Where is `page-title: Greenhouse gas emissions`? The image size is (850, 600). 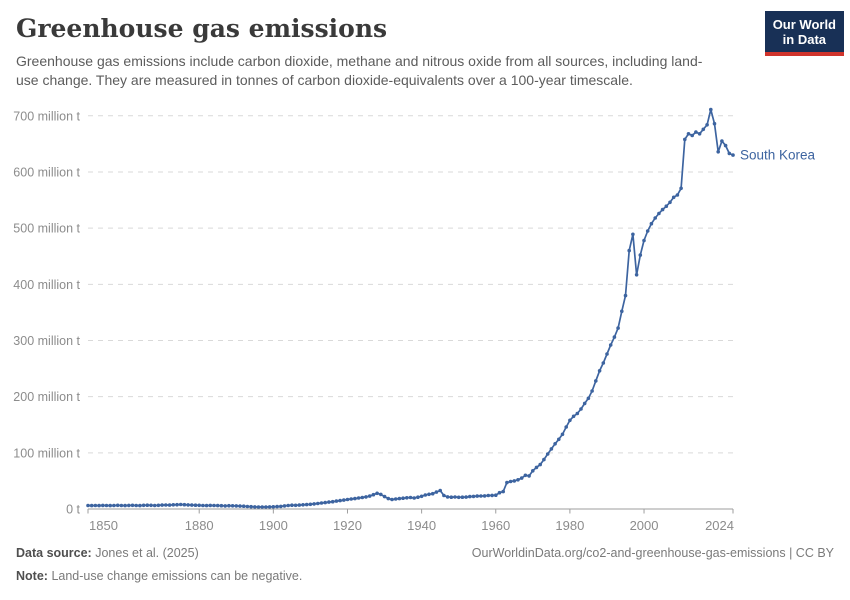
page-title: Greenhouse gas emissions is located at coordinates (202, 28).